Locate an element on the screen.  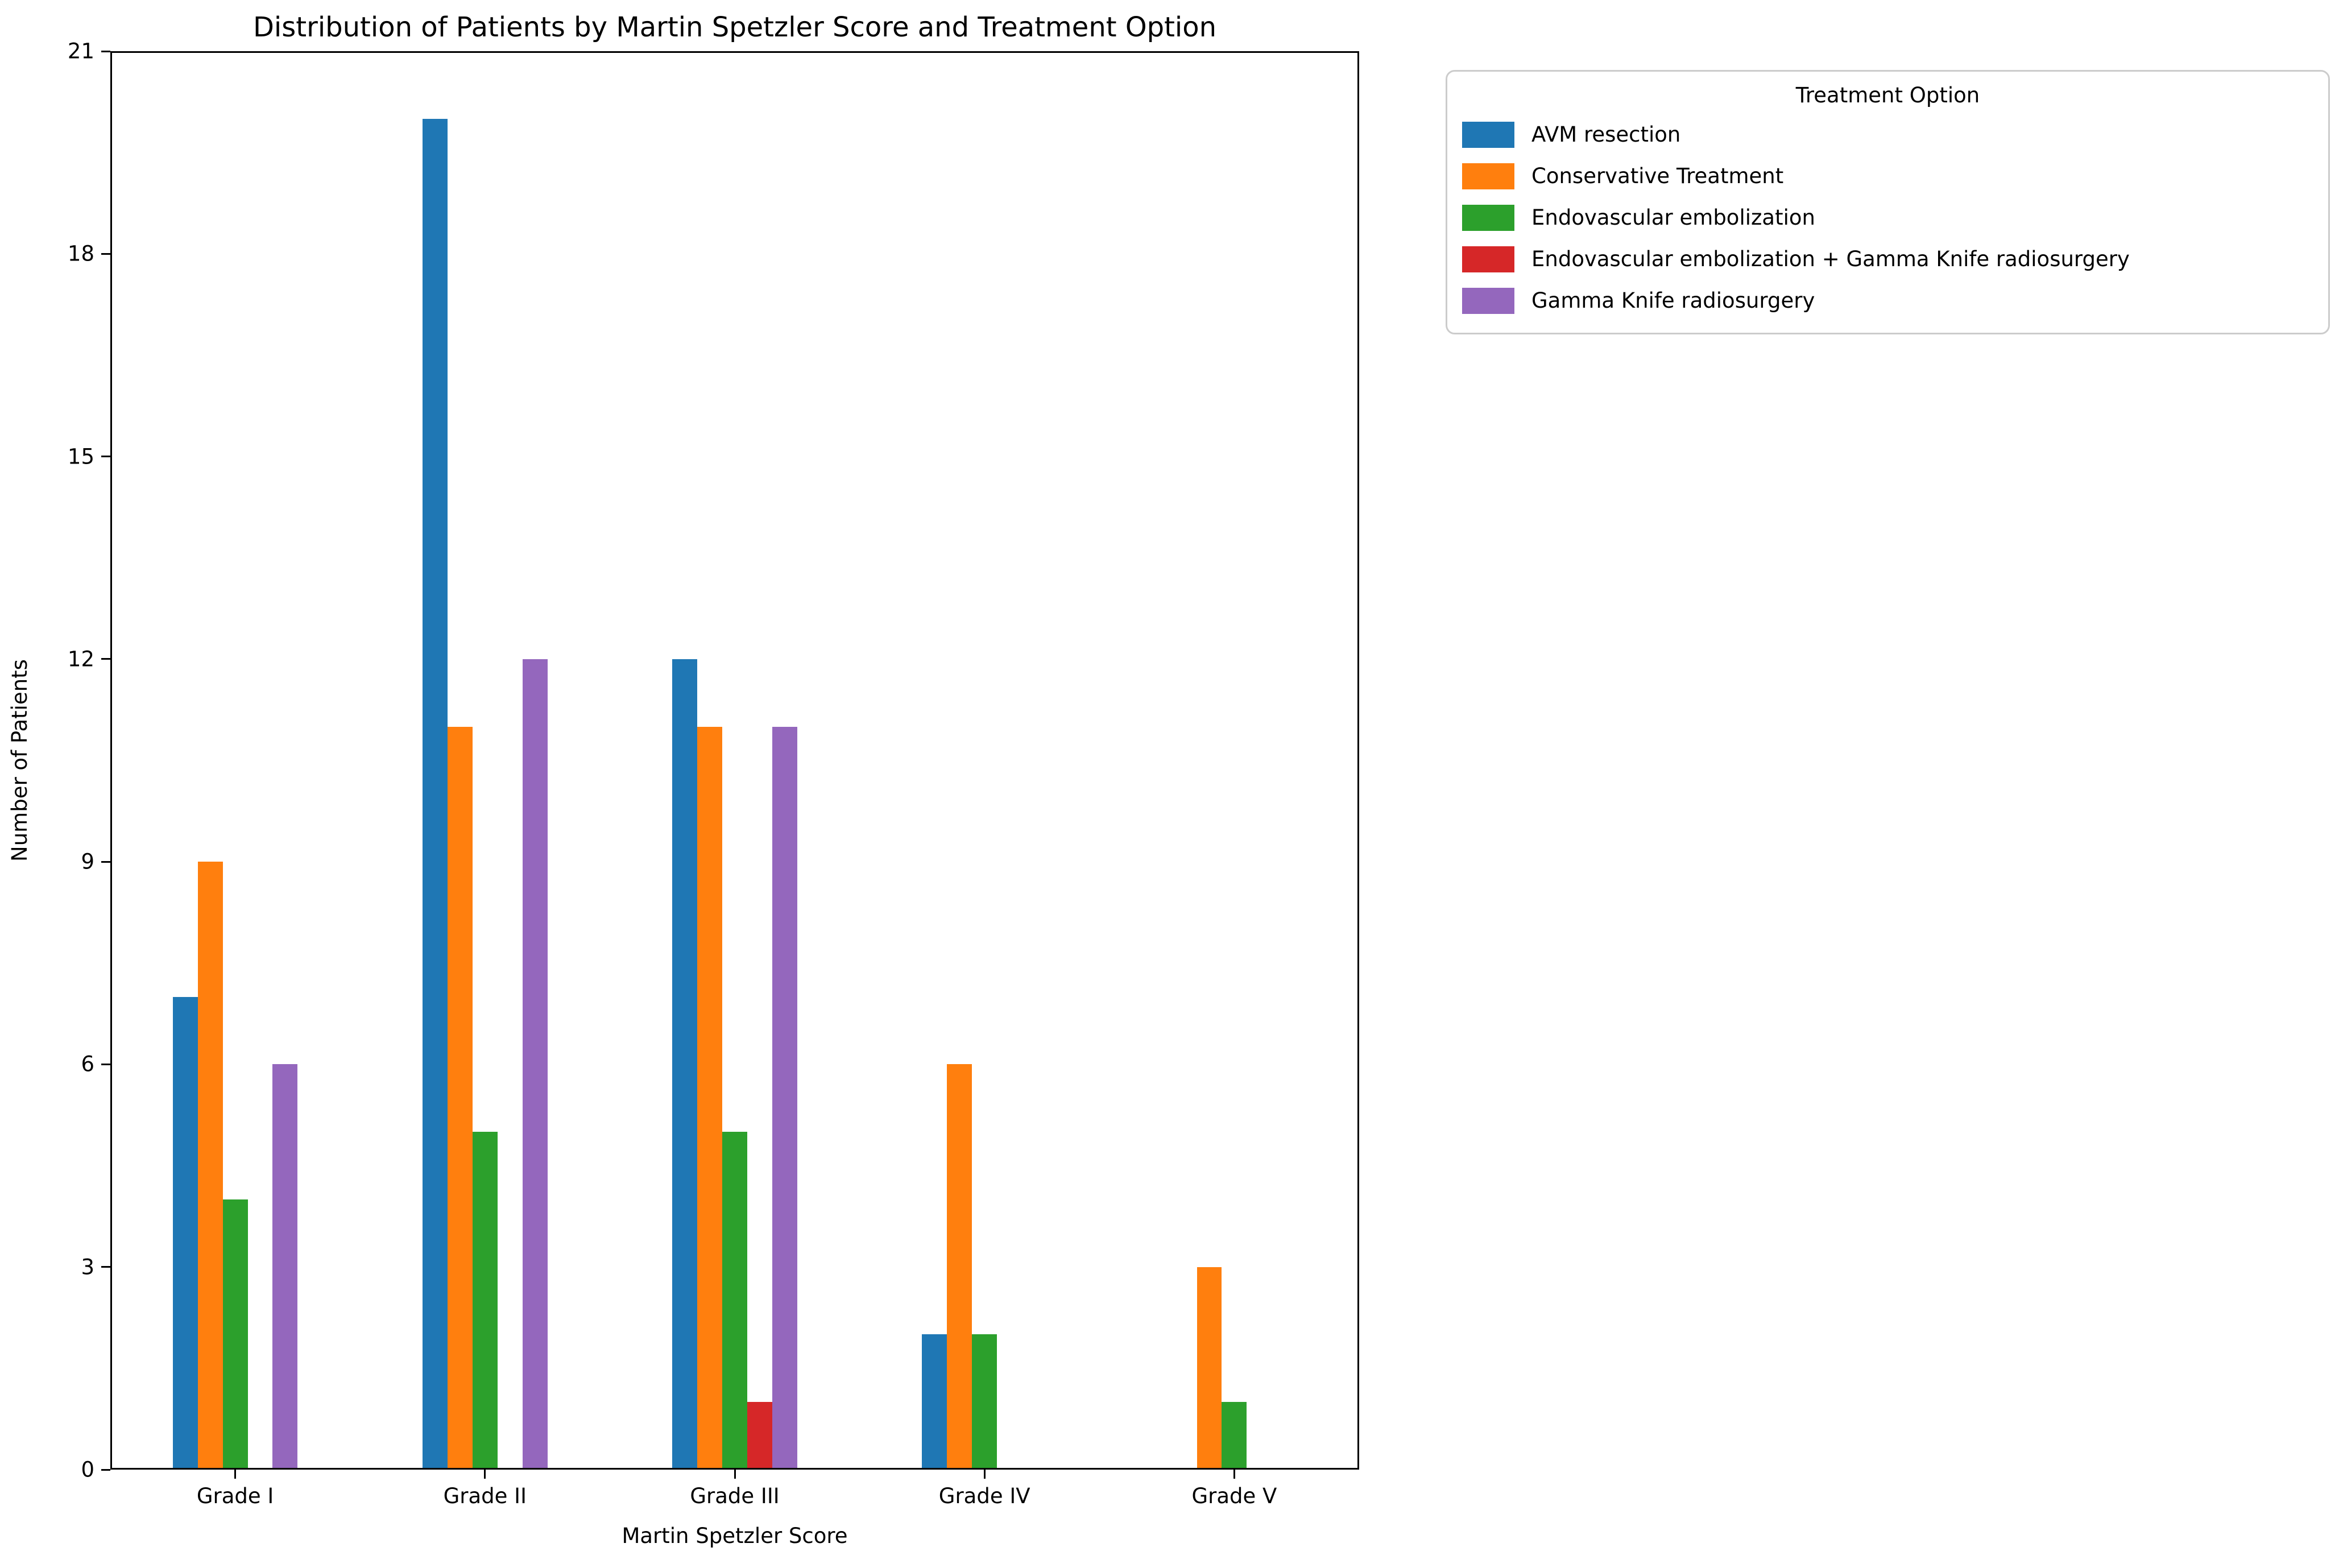
legend-swatch-gamma-knife-radiosurgery is located at coordinates (1488, 300).